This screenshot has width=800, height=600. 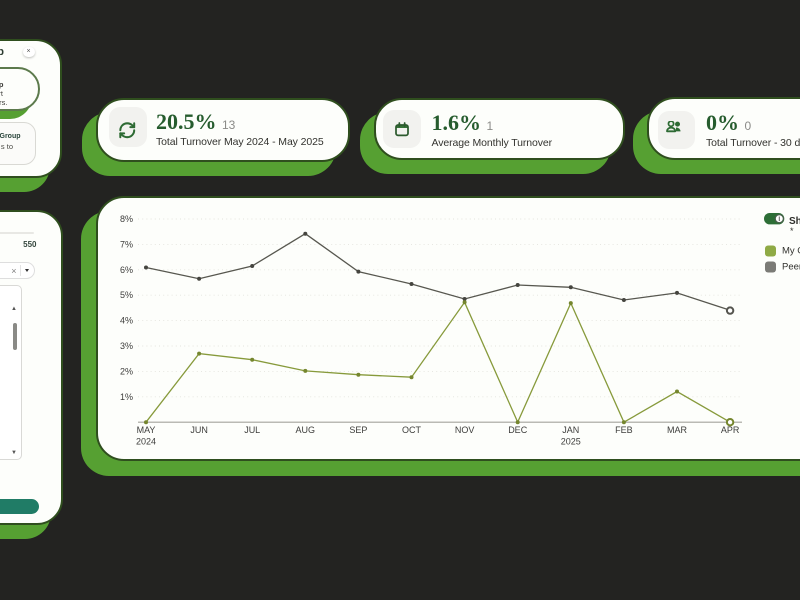 I want to click on svg-text: 4%, so click(x=126, y=321).